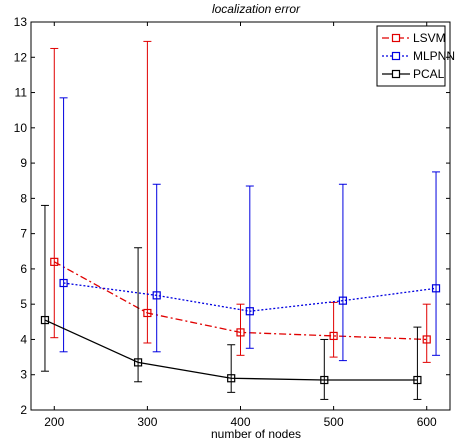 The width and height of the screenshot is (474, 442). I want to click on y-tick-label: 13, so click(21, 22).